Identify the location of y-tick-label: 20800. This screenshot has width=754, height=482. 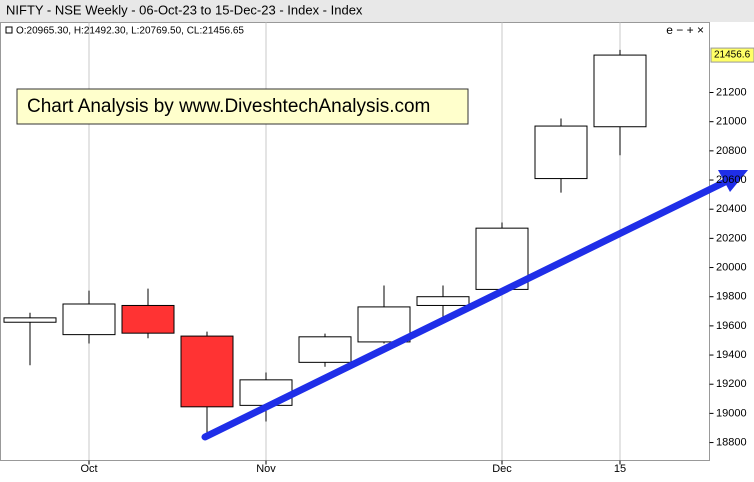
(731, 151).